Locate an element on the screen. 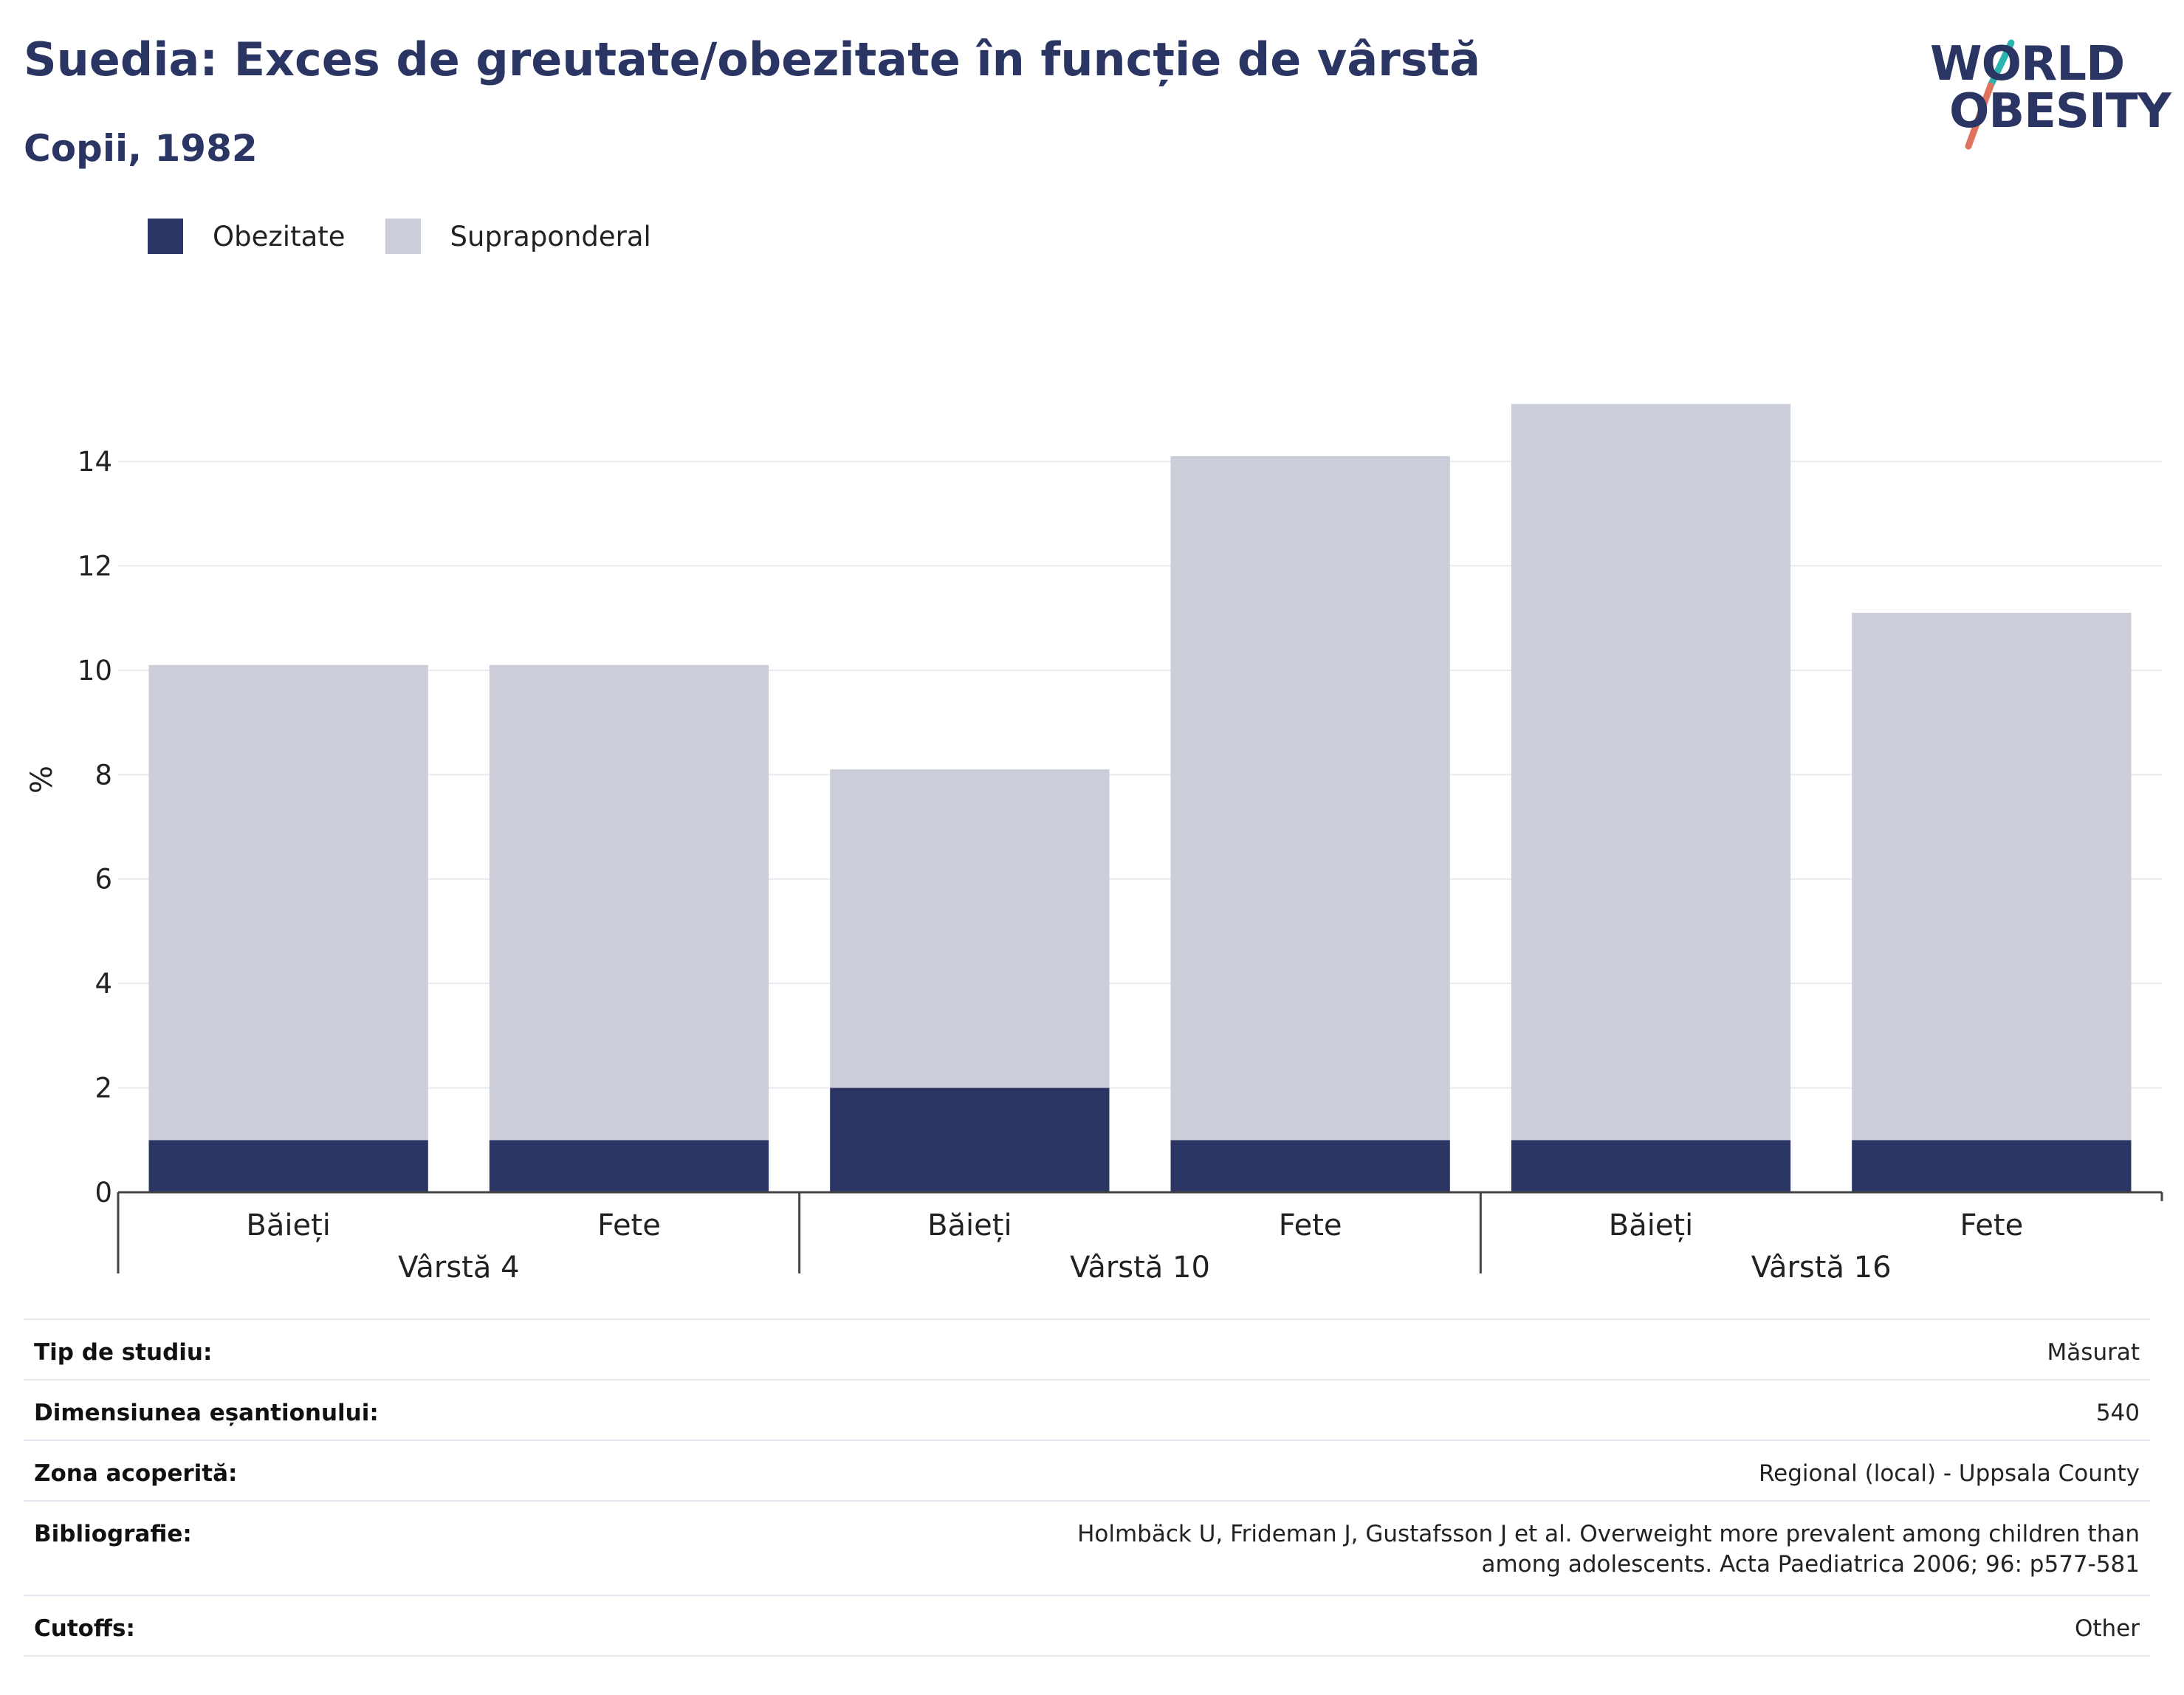 The height and width of the screenshot is (1695, 2184). logo-text-line-2: OBESITY is located at coordinates (2060, 111).